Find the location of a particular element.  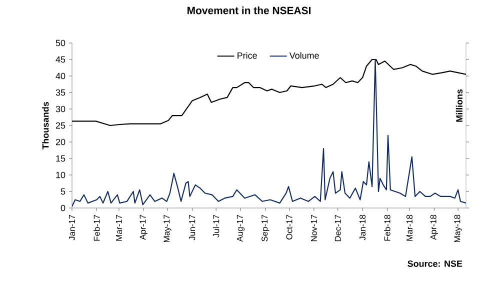

x-tick-label: Sep-17 is located at coordinates (266, 228).